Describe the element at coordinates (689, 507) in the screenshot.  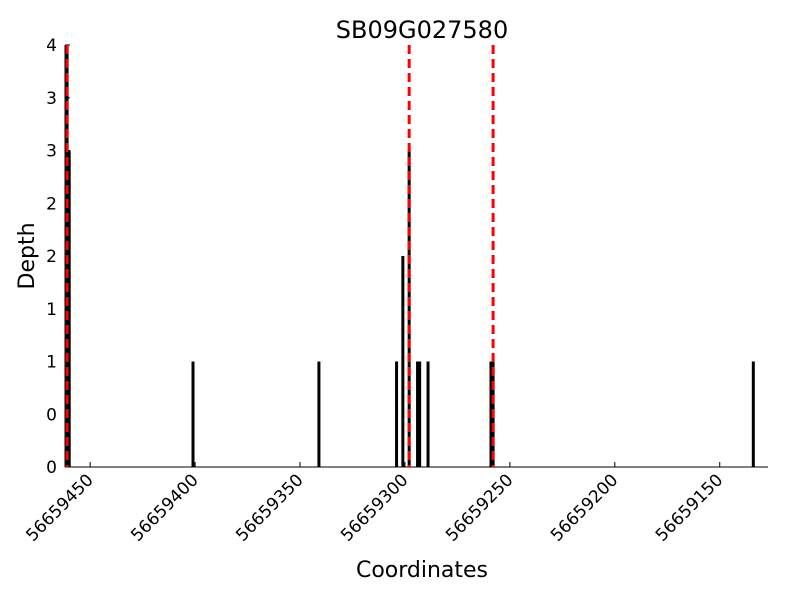
I see `x-tick-label: 56659150` at that location.